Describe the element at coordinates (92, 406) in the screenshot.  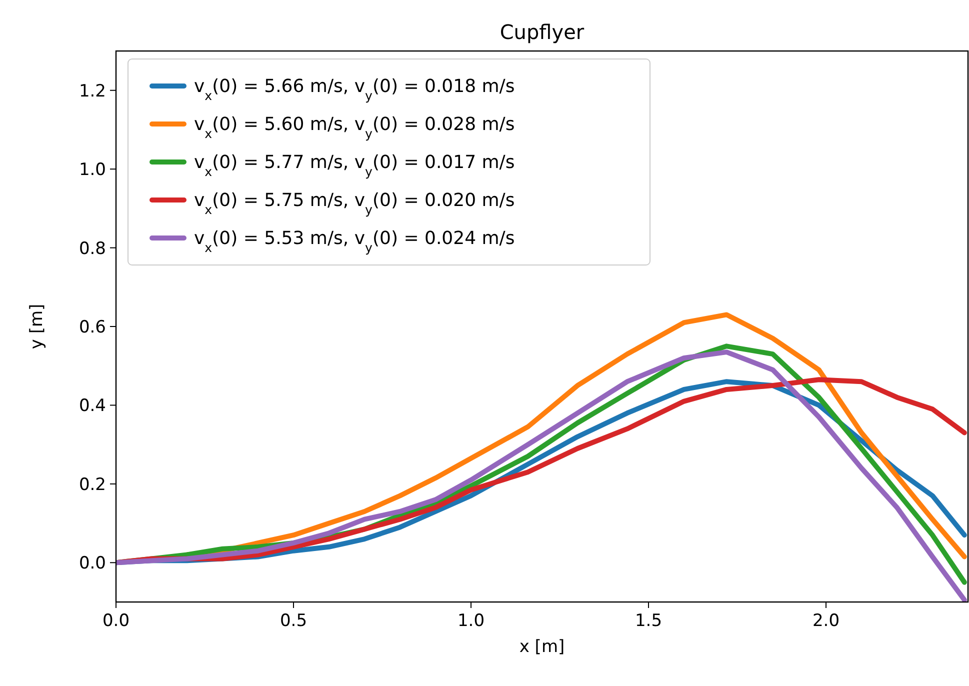
I see `y-tick-label: 0.4` at that location.